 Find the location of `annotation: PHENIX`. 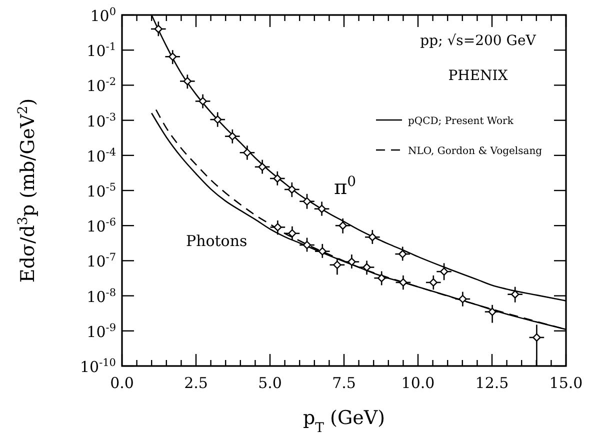

annotation: PHENIX is located at coordinates (478, 76).